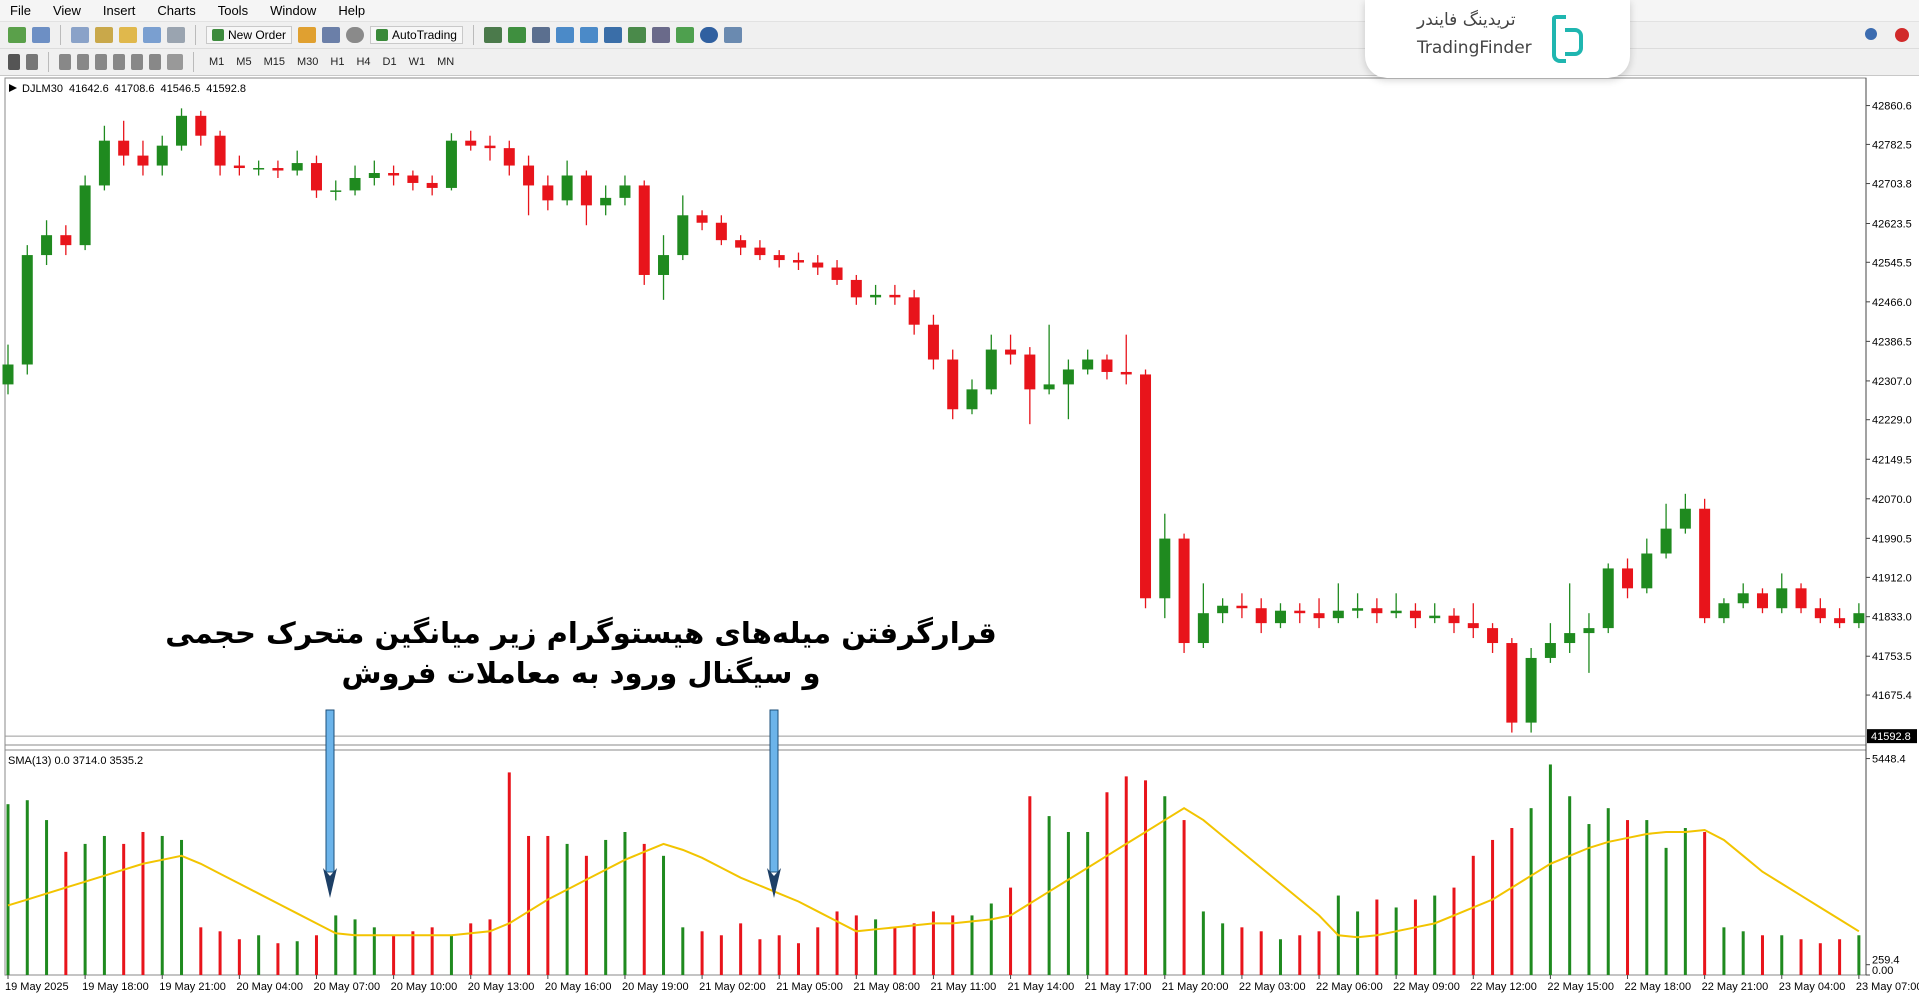 This screenshot has width=1919, height=996. Describe the element at coordinates (417, 62) in the screenshot. I see `timeframe-button: W1` at that location.